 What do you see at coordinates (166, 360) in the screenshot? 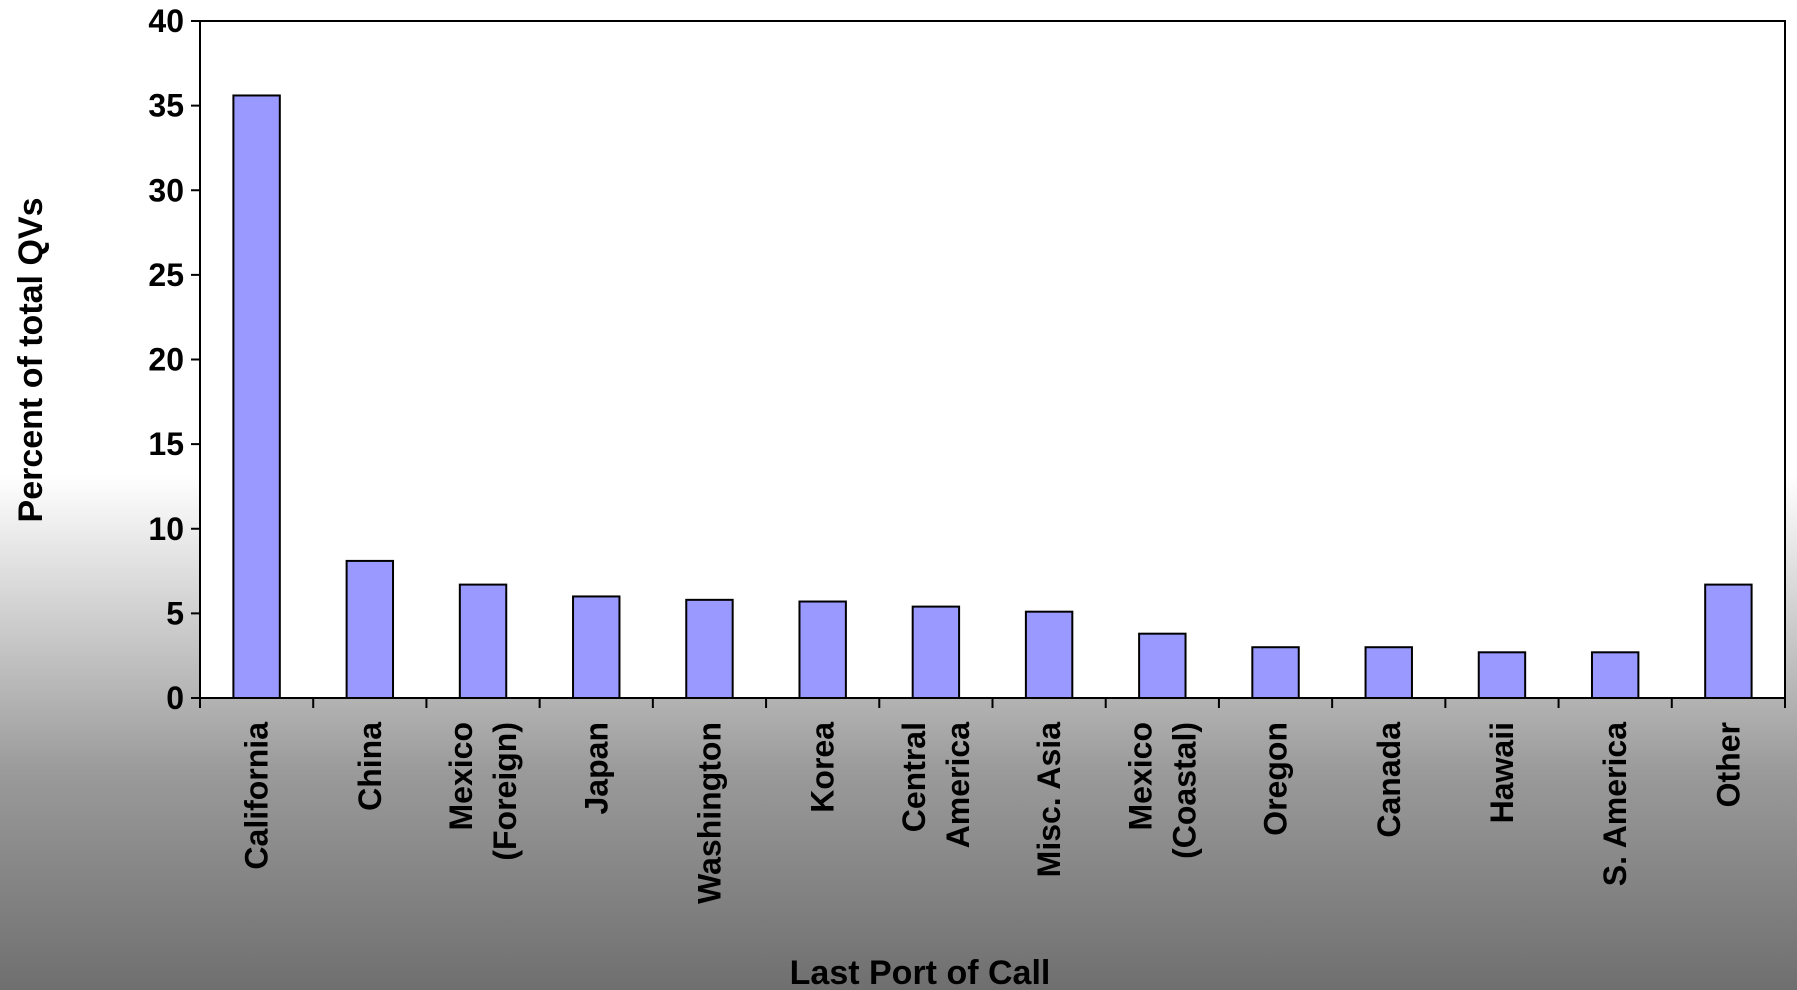
I see `y-tick-label: 20` at bounding box center [166, 360].